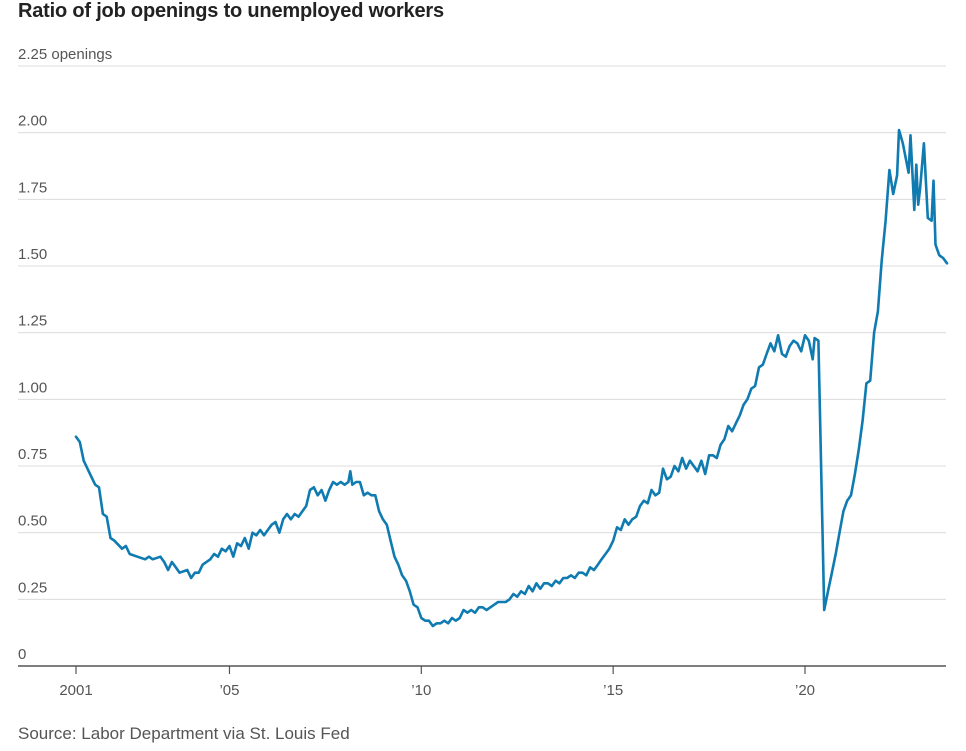  Describe the element at coordinates (421, 690) in the screenshot. I see `x-tick-label: ’10` at that location.